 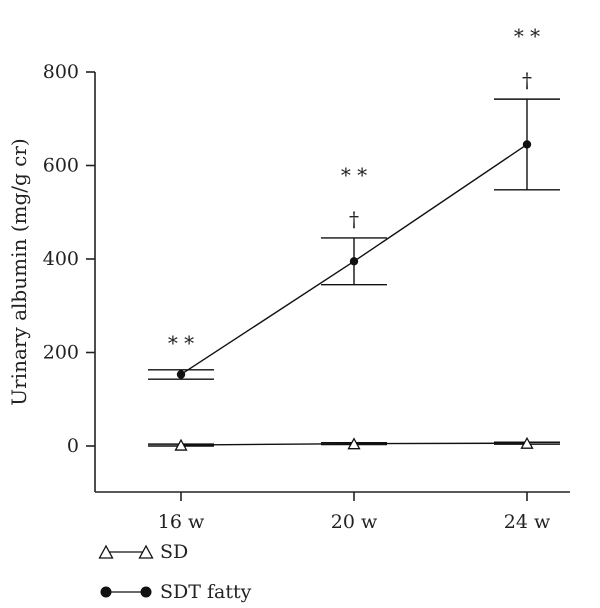 I want to click on series-sd, so click(x=354, y=443).